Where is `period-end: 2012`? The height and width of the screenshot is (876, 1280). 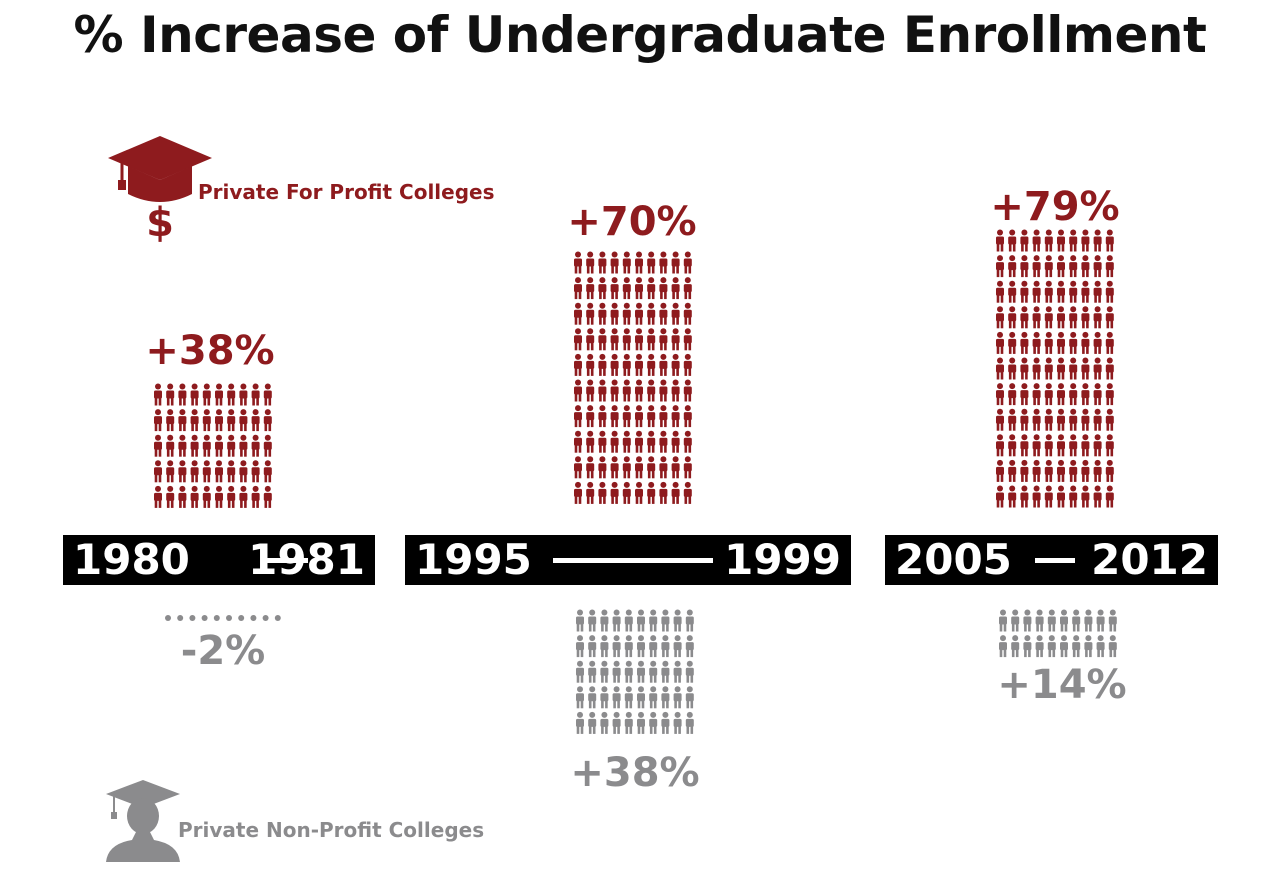 period-end: 2012 is located at coordinates (1149, 559).